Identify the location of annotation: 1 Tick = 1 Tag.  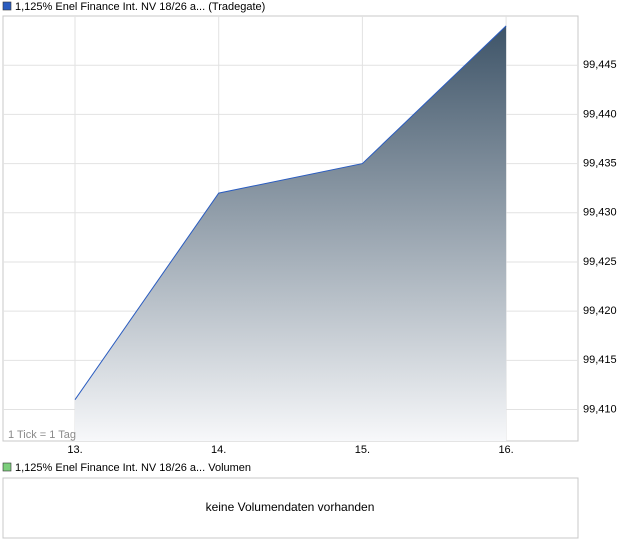
(42, 435).